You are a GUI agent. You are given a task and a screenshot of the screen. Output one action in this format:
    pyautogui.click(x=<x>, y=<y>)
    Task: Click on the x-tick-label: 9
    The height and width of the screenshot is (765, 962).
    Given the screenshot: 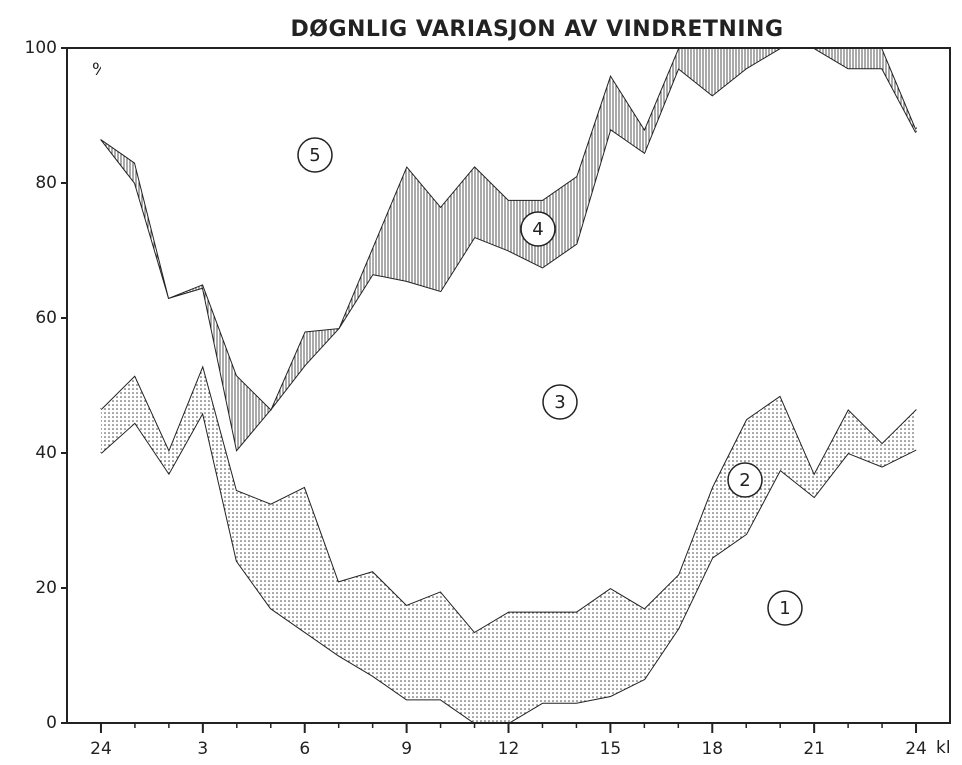 What is the action you would take?
    pyautogui.click(x=406, y=749)
    